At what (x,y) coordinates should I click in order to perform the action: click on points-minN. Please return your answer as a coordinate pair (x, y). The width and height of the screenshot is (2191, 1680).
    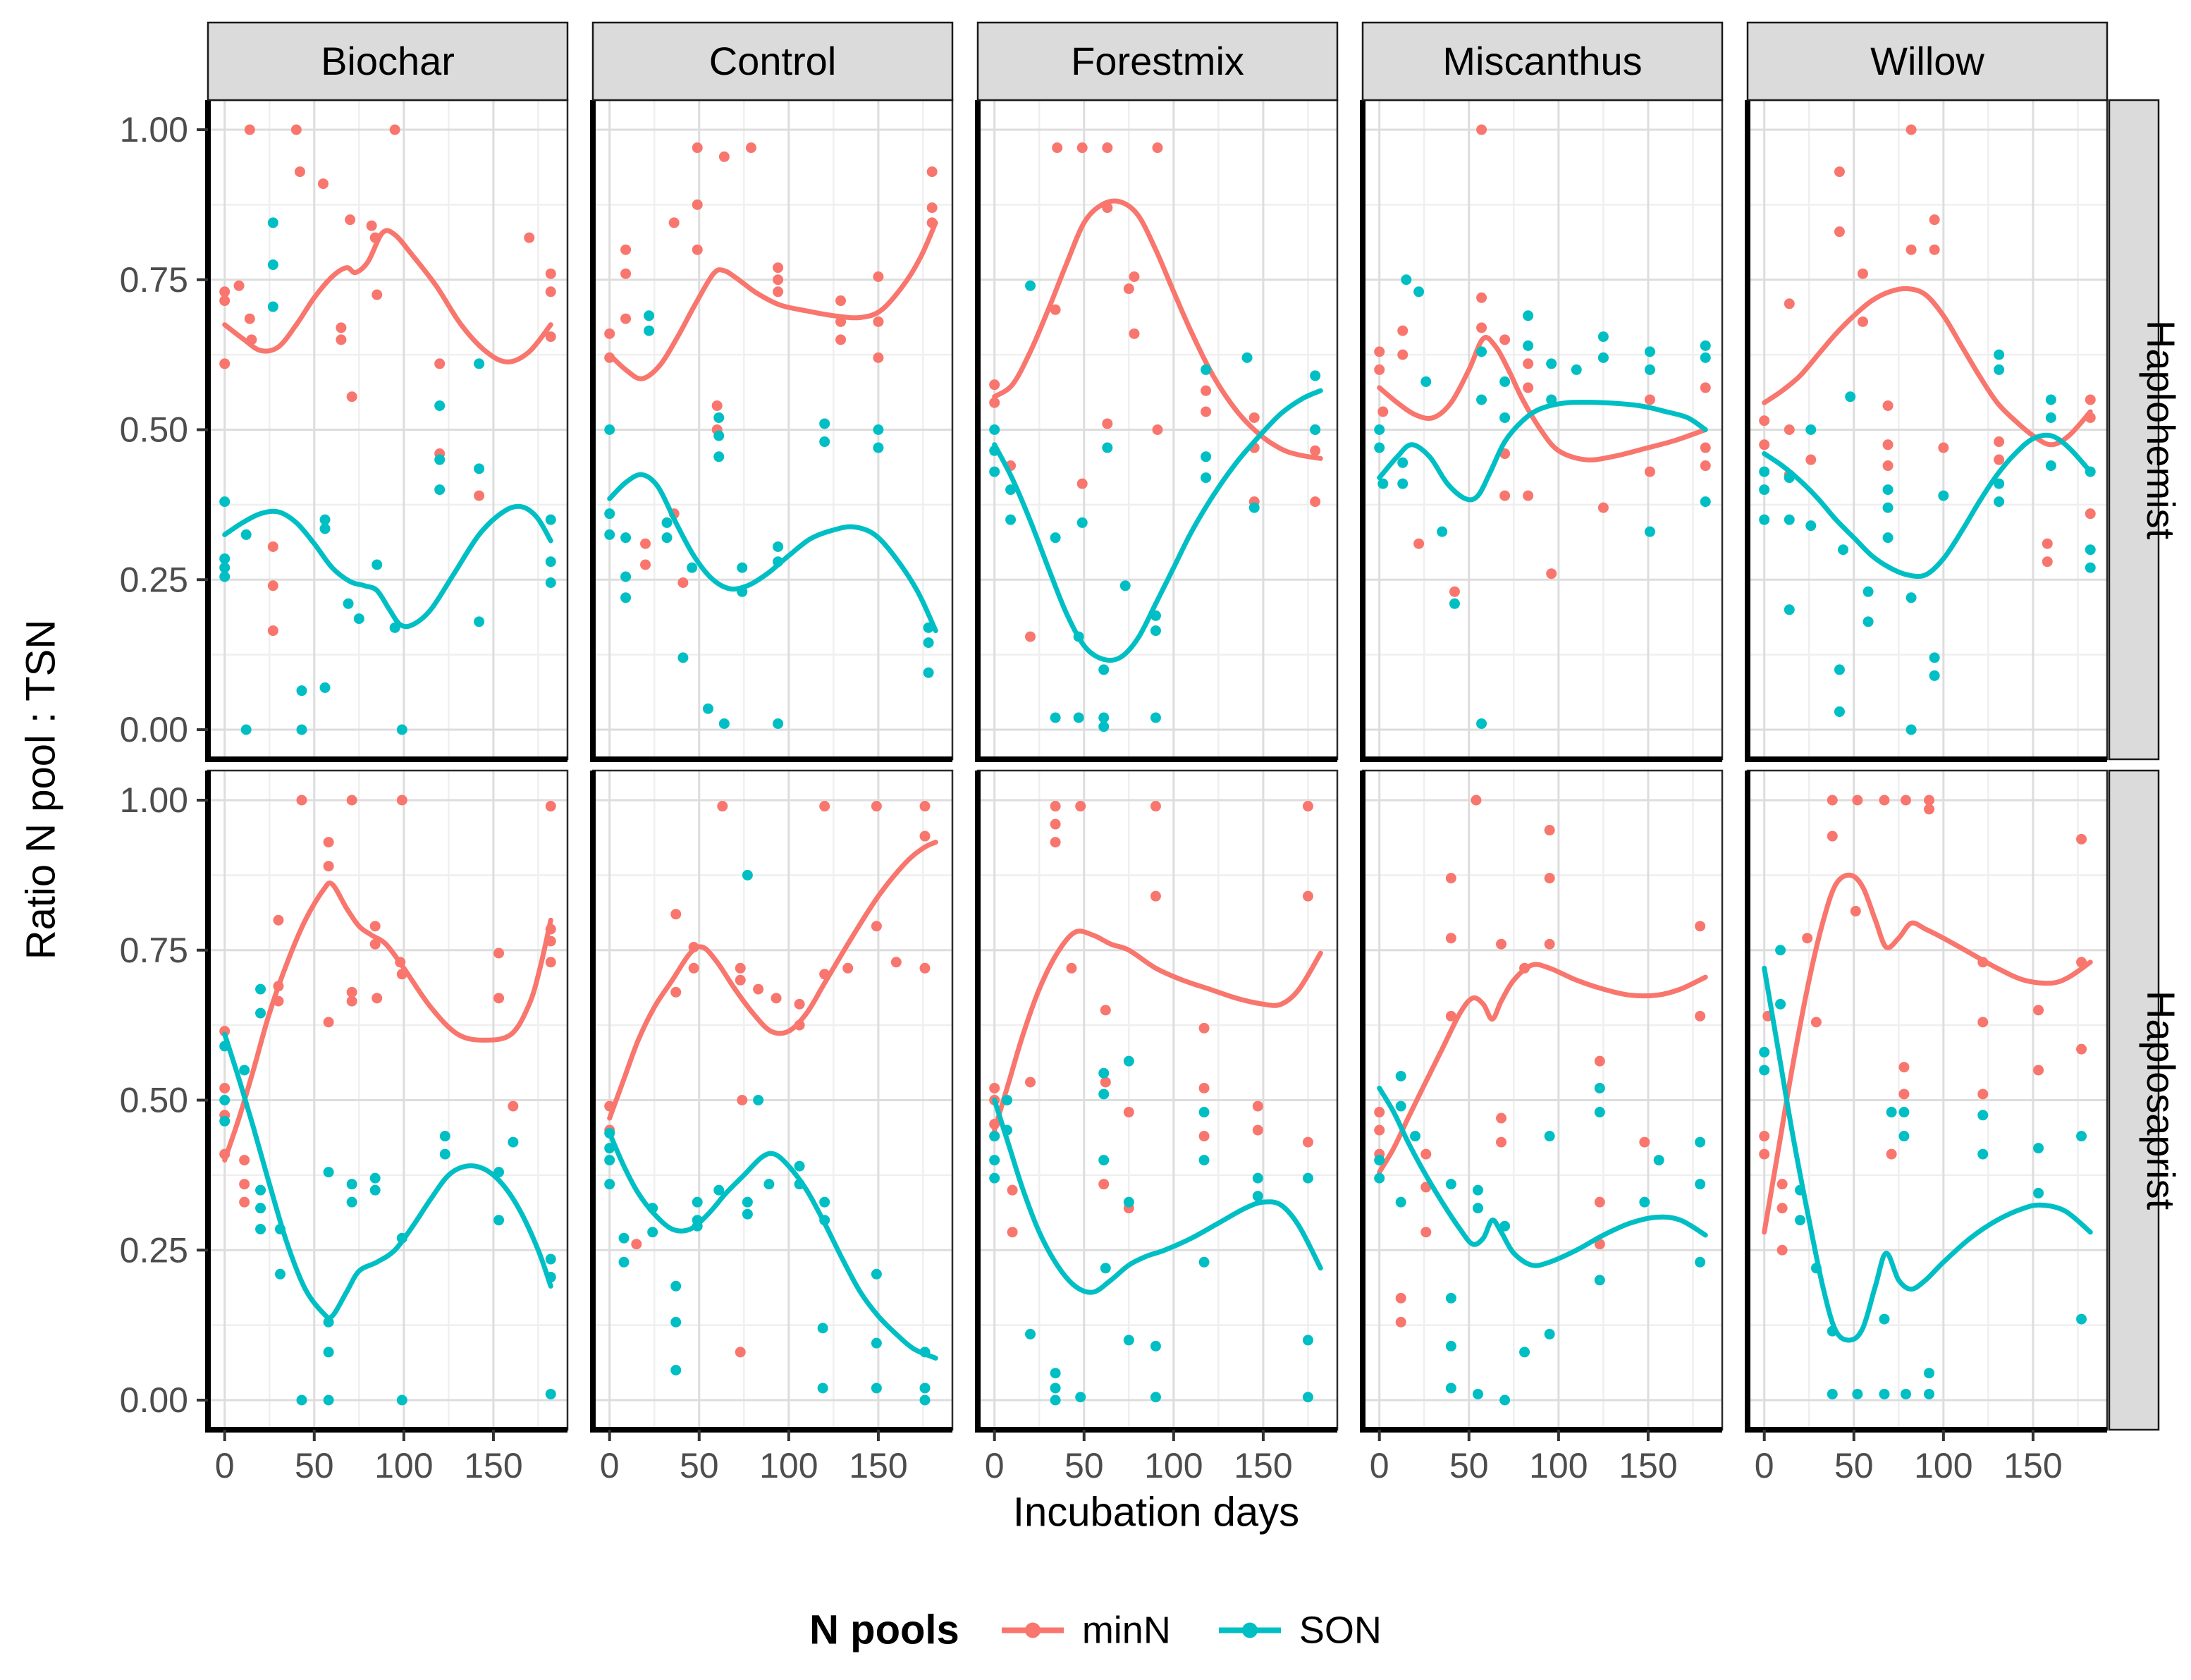
    Looking at the image, I should click on (1923, 1025).